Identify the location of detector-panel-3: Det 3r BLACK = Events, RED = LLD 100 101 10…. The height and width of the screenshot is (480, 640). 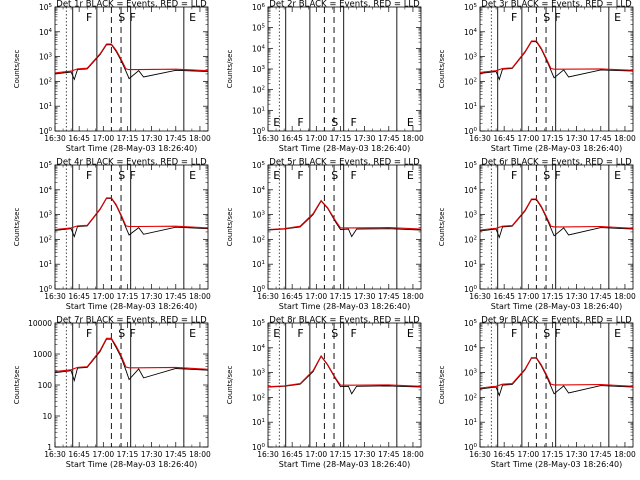
(537, 76).